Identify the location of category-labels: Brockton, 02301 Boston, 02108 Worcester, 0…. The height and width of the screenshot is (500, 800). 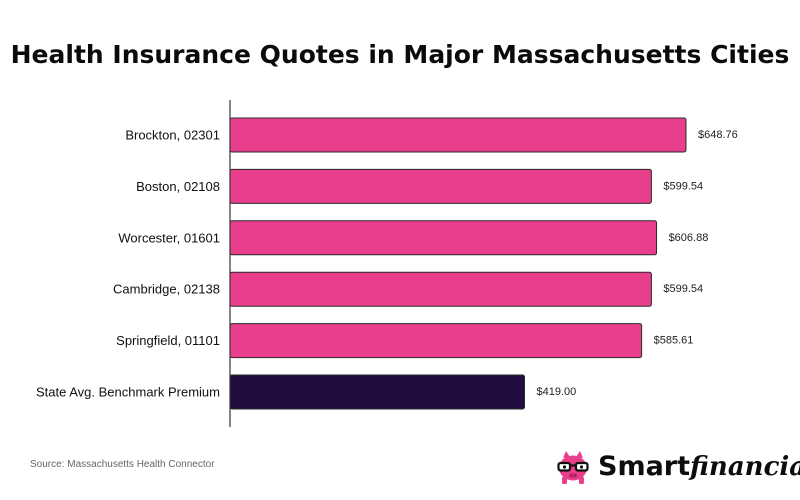
(128, 264).